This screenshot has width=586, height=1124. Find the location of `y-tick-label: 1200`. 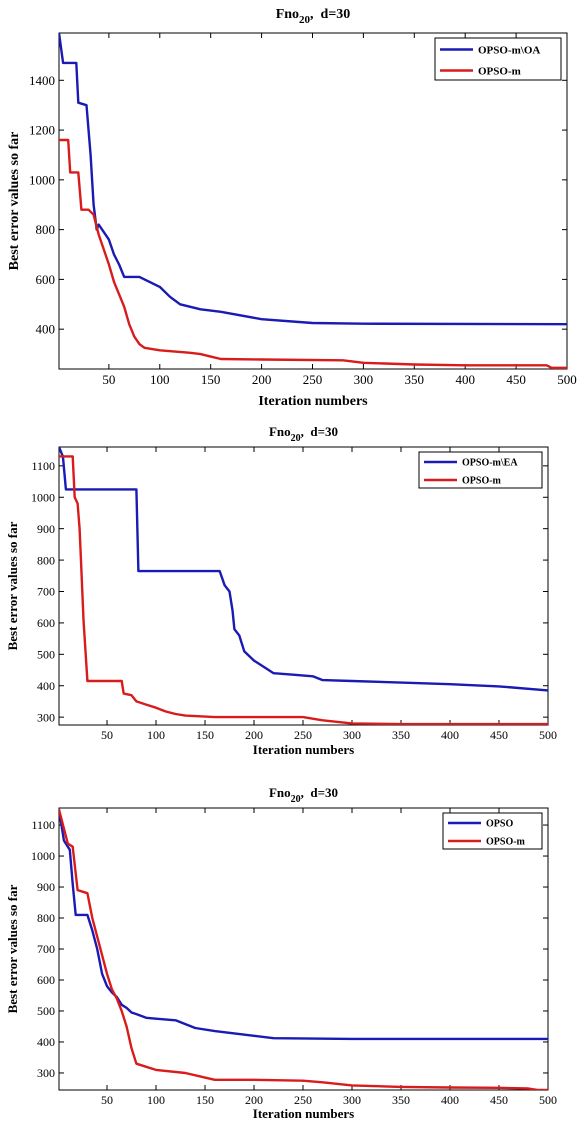

y-tick-label: 1200 is located at coordinates (42, 130).